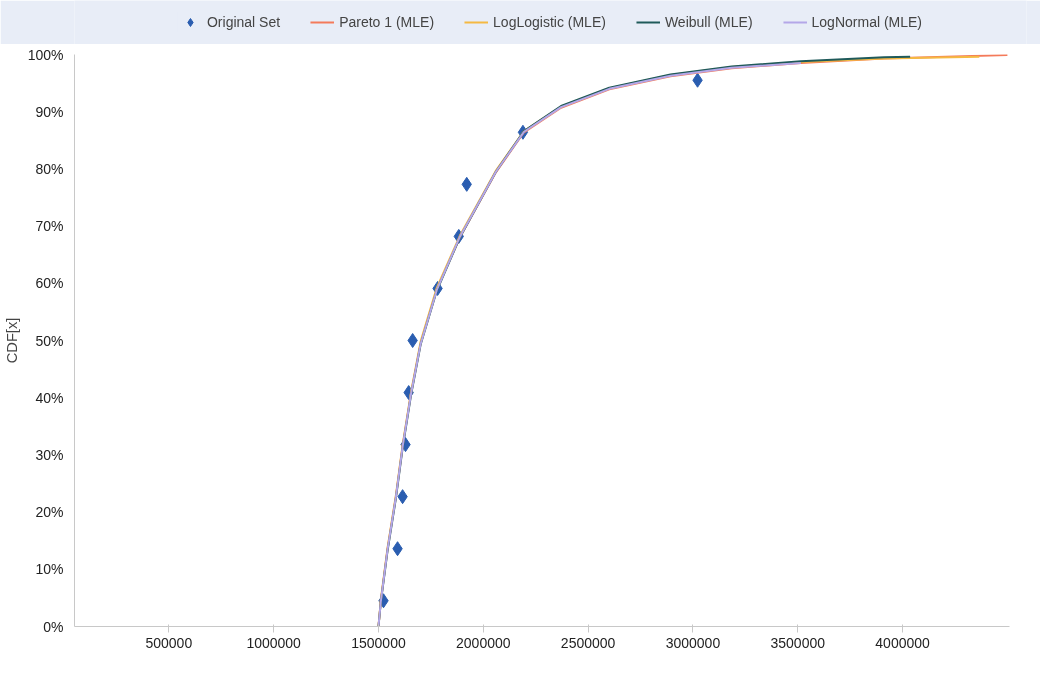 The image size is (1056, 693). What do you see at coordinates (11, 340) in the screenshot?
I see `y-axis-title: CDF[x]` at bounding box center [11, 340].